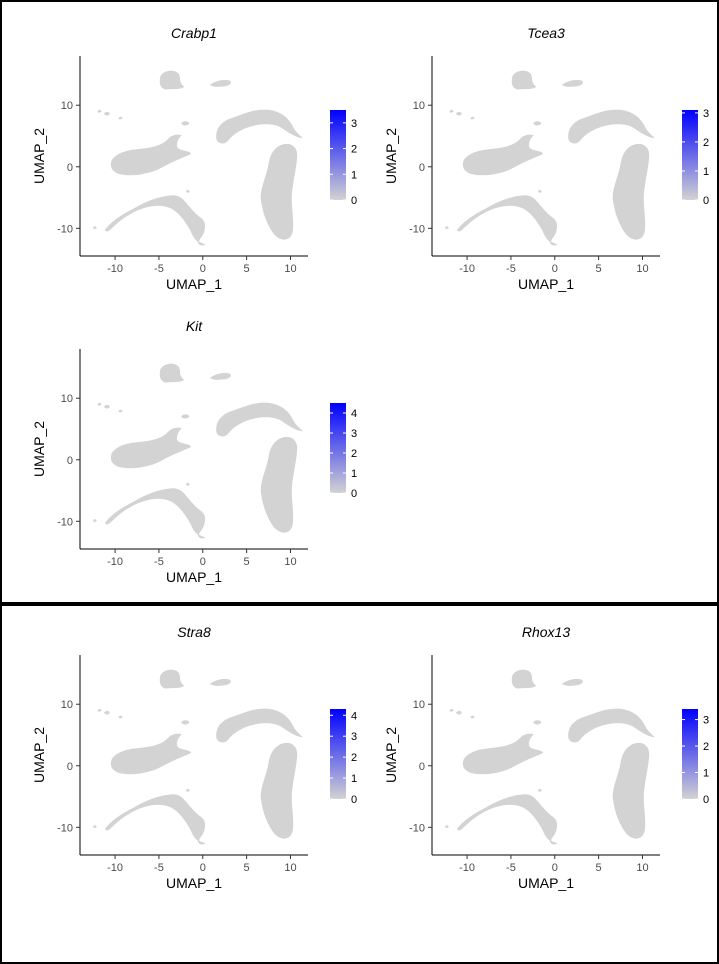 Image resolution: width=719 pixels, height=964 pixels. What do you see at coordinates (546, 284) in the screenshot?
I see `x-axis-title: UMAP_1` at bounding box center [546, 284].